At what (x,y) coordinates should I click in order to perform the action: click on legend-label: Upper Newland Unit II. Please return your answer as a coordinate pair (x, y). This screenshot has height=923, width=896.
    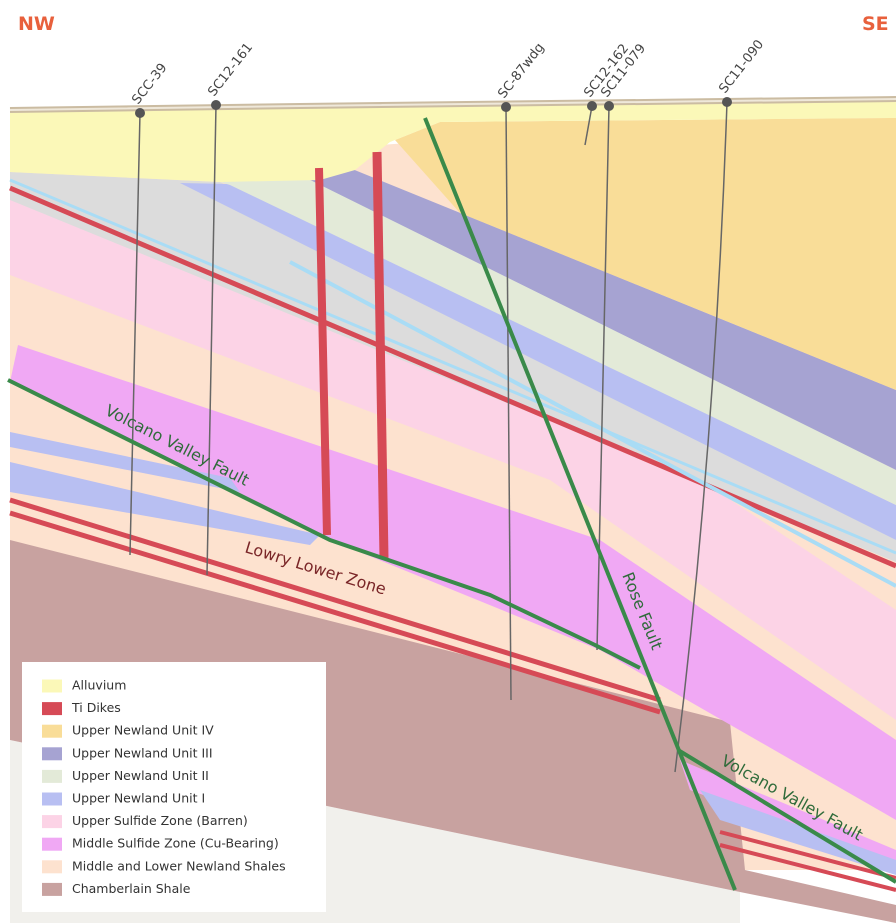
    Looking at the image, I should click on (140, 775).